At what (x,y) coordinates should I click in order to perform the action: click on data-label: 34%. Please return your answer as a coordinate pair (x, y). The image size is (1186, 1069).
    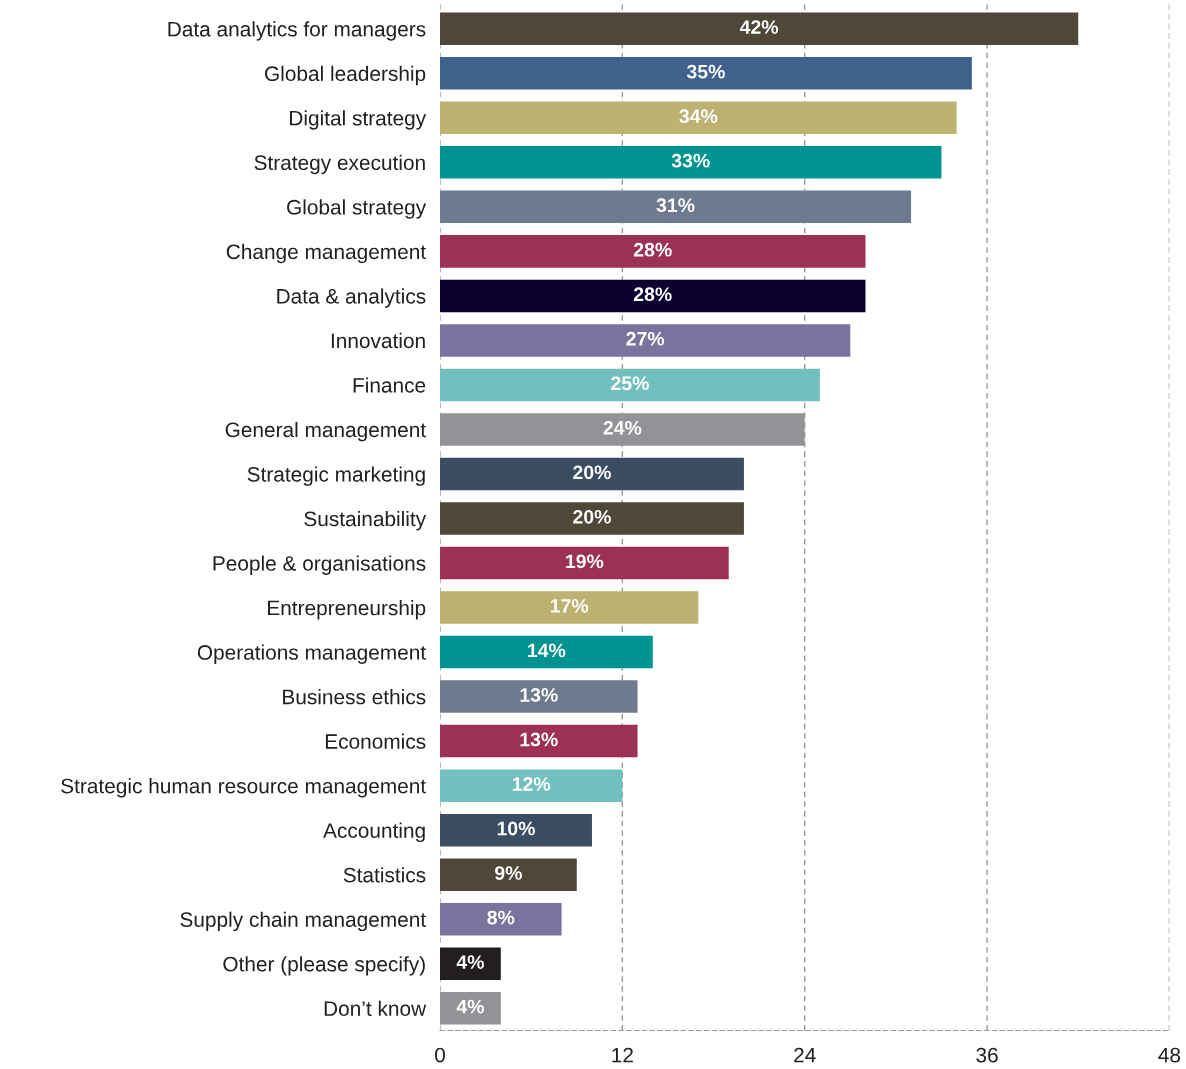
    Looking at the image, I should click on (698, 116).